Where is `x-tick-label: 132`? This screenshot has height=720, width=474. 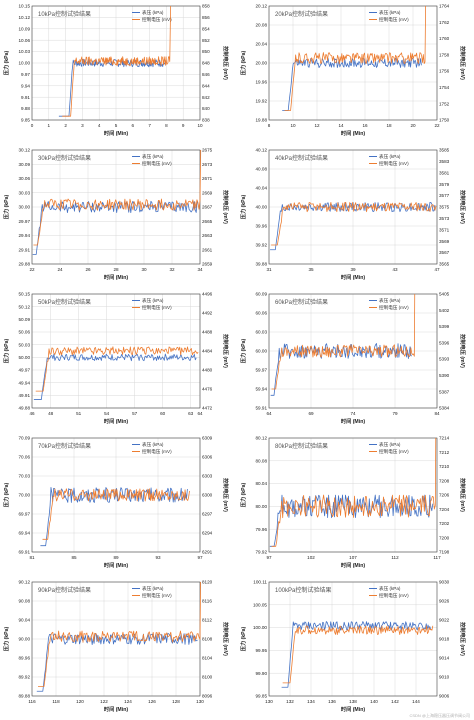
x-tick-label: 132 is located at coordinates (290, 701).